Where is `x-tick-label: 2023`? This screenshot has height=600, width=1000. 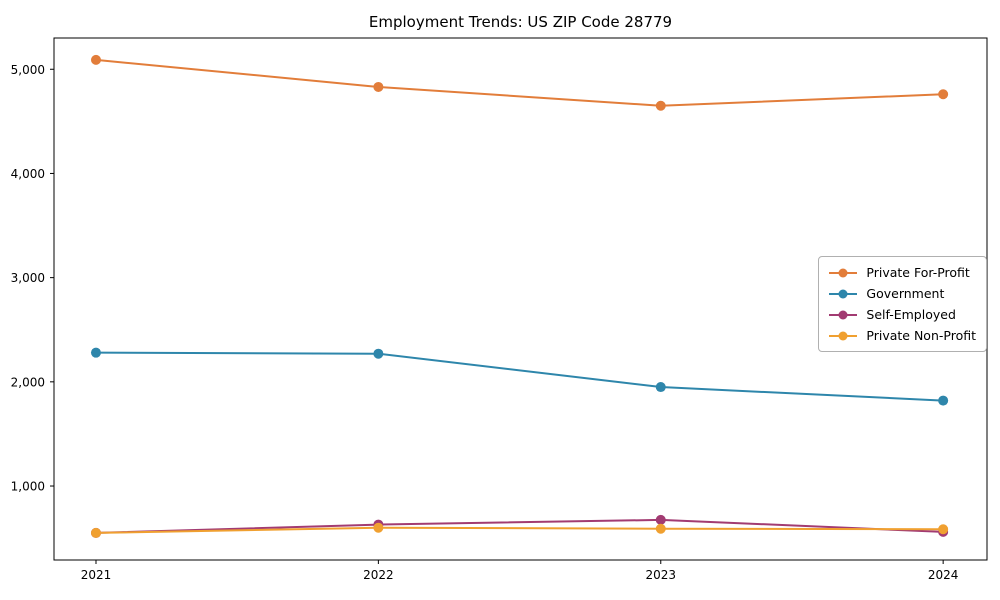
x-tick-label: 2023 is located at coordinates (660, 575).